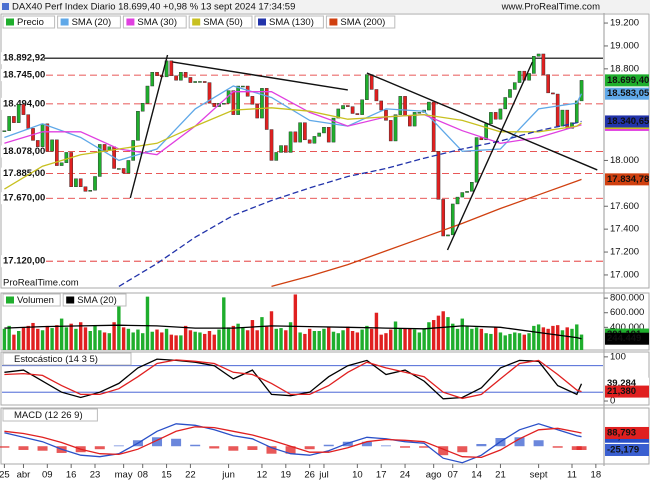 The image size is (650, 488). What do you see at coordinates (22, 151) in the screenshot?
I see `level-label-bg` at bounding box center [22, 151].